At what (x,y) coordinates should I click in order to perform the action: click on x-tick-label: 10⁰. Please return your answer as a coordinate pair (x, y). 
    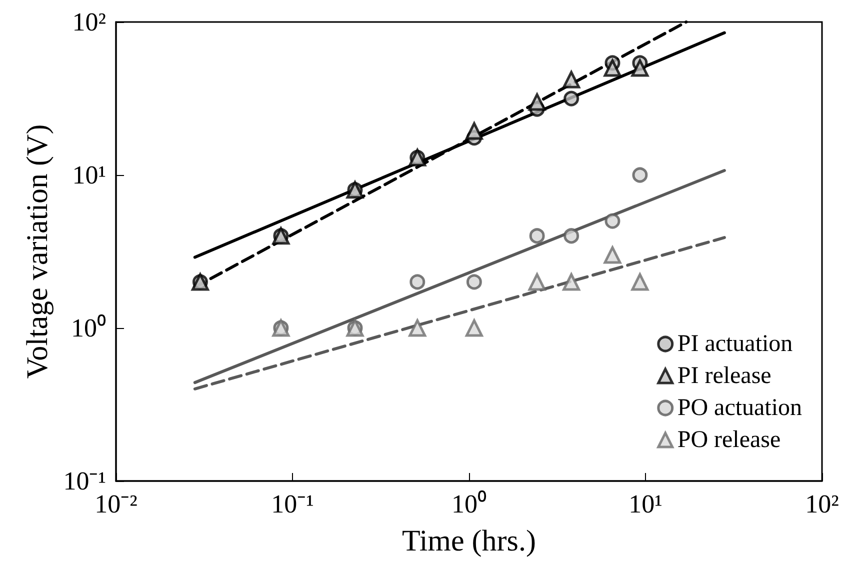
    Looking at the image, I should click on (469, 504).